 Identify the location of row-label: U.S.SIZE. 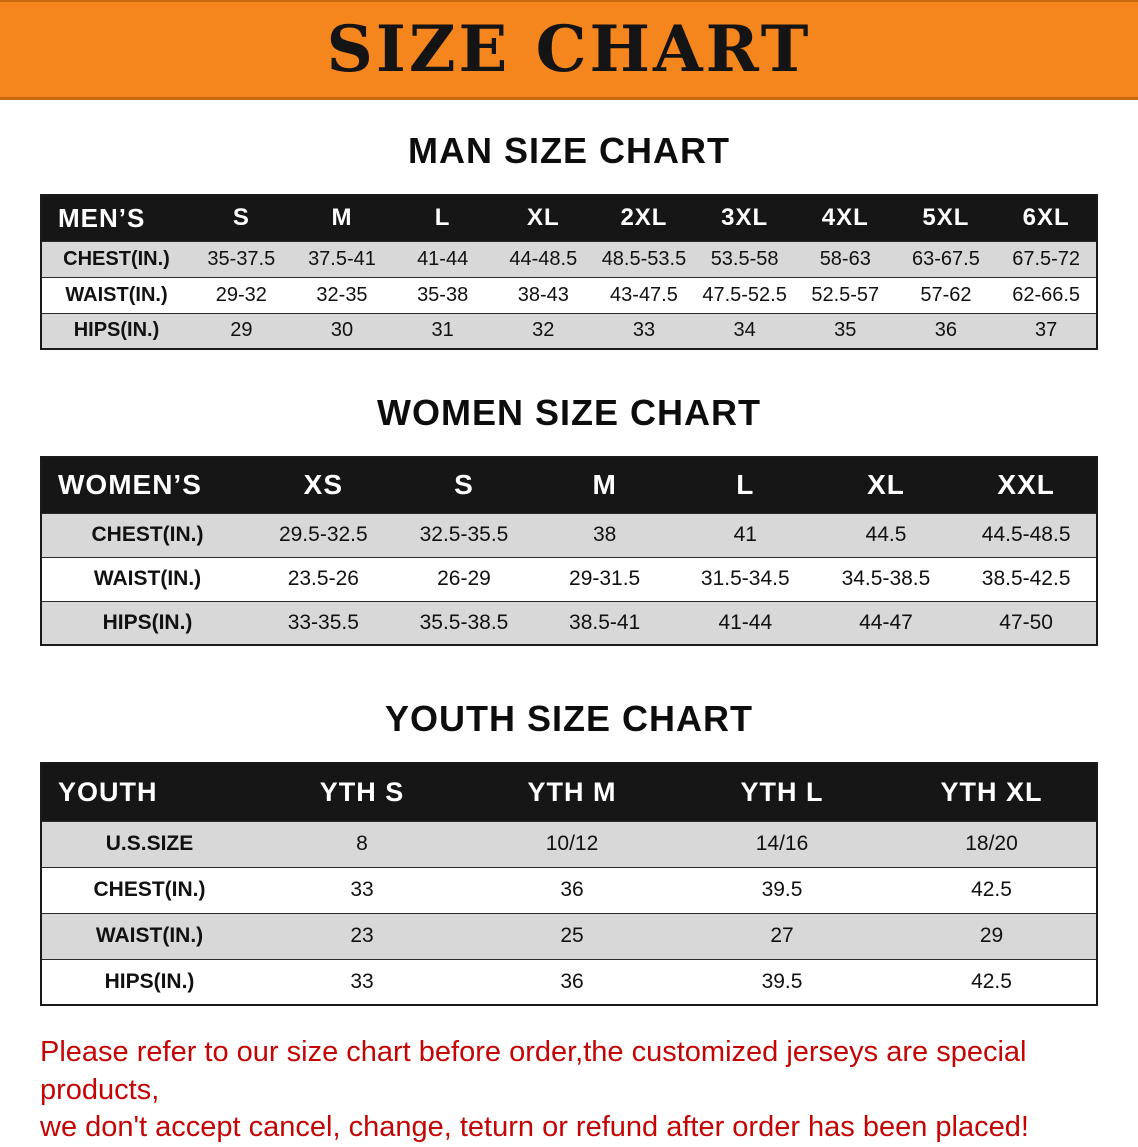
(149, 843).